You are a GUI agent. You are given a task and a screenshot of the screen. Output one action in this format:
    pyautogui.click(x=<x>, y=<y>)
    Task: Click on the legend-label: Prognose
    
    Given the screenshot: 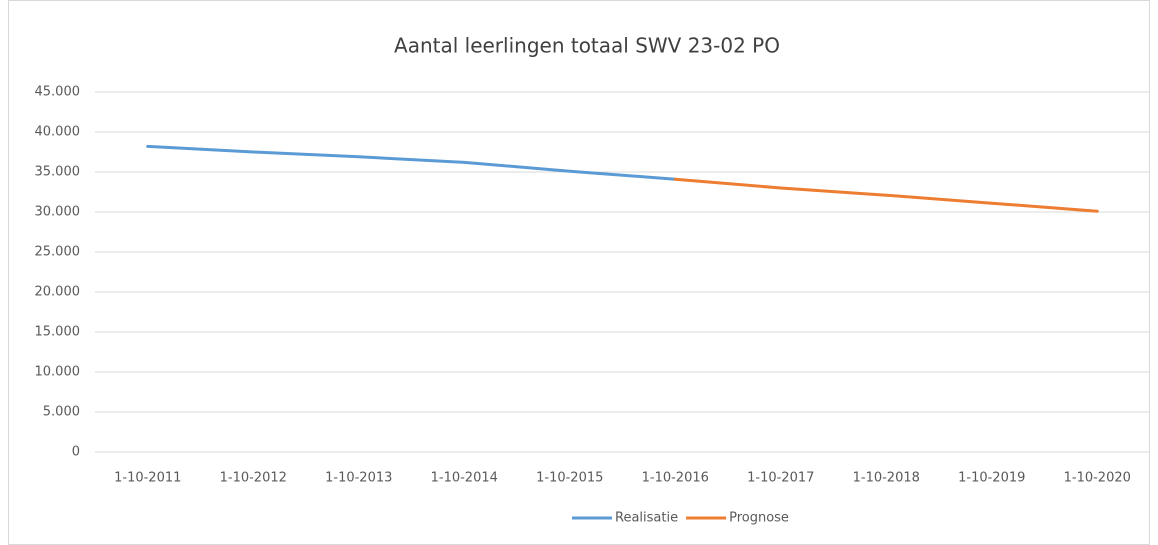 What is the action you would take?
    pyautogui.click(x=759, y=518)
    